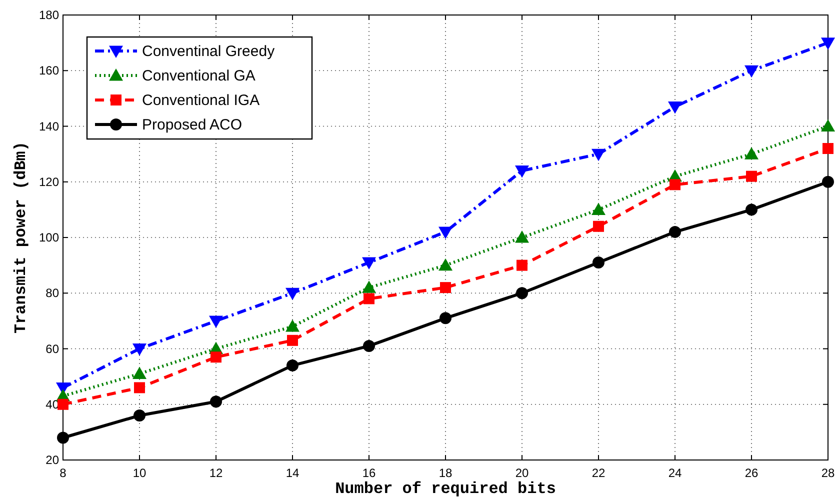 The width and height of the screenshot is (835, 497). What do you see at coordinates (139, 473) in the screenshot?
I see `x-tick-label: 10` at bounding box center [139, 473].